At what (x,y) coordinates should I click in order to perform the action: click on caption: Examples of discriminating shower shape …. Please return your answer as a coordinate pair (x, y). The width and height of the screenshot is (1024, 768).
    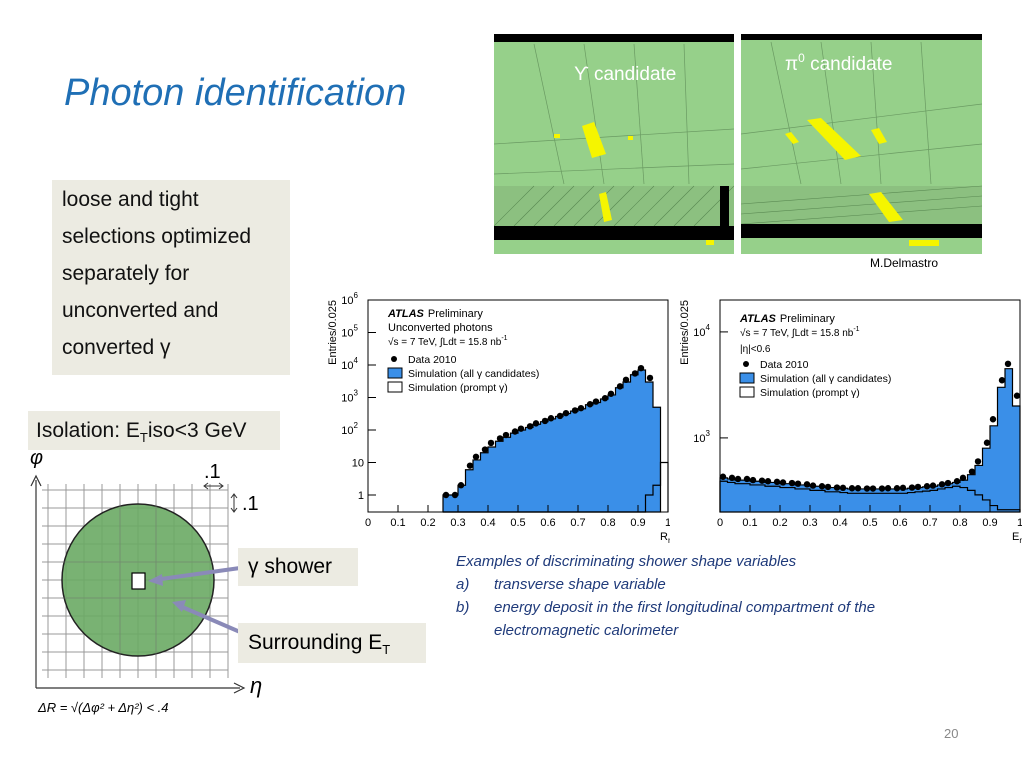
    Looking at the image, I should click on (736, 599).